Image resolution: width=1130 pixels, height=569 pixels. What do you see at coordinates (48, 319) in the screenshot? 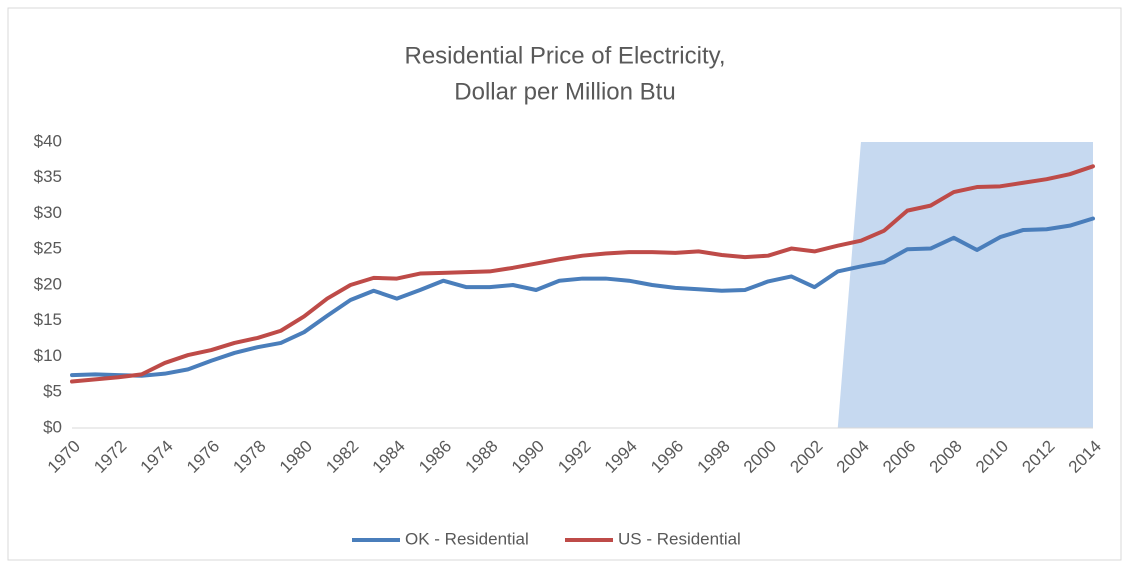
I see `y-tick-label: $15` at bounding box center [48, 319].